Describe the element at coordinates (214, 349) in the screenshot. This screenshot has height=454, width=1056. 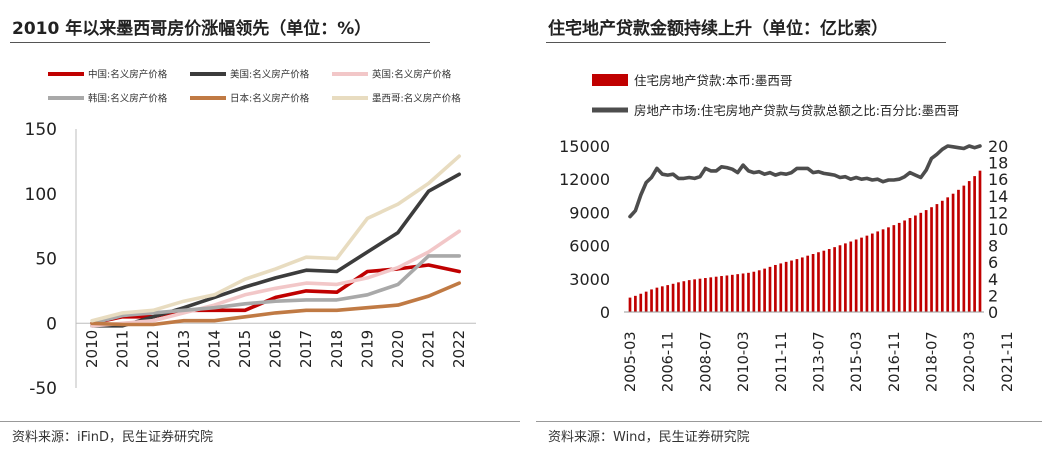
I see `x-tick-label: 2014` at that location.